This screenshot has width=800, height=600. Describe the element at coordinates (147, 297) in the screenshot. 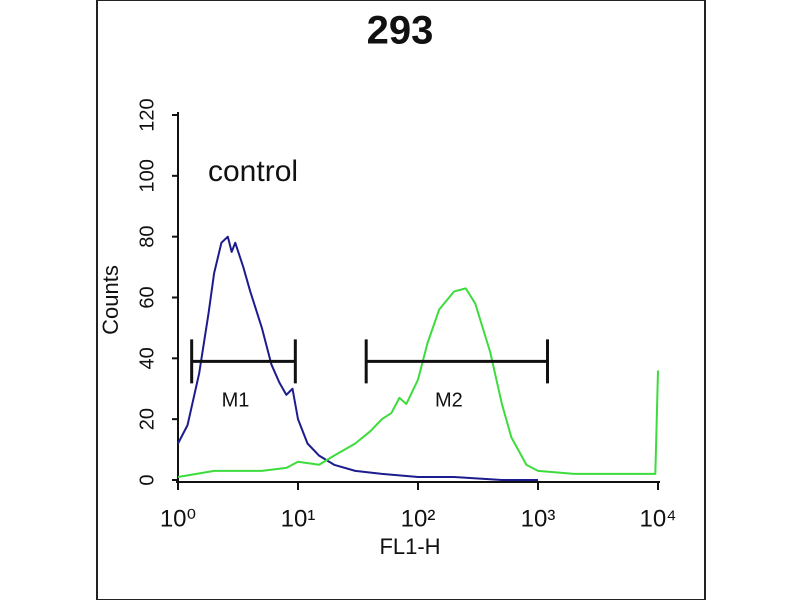

I see `y-tick-label: 60` at that location.